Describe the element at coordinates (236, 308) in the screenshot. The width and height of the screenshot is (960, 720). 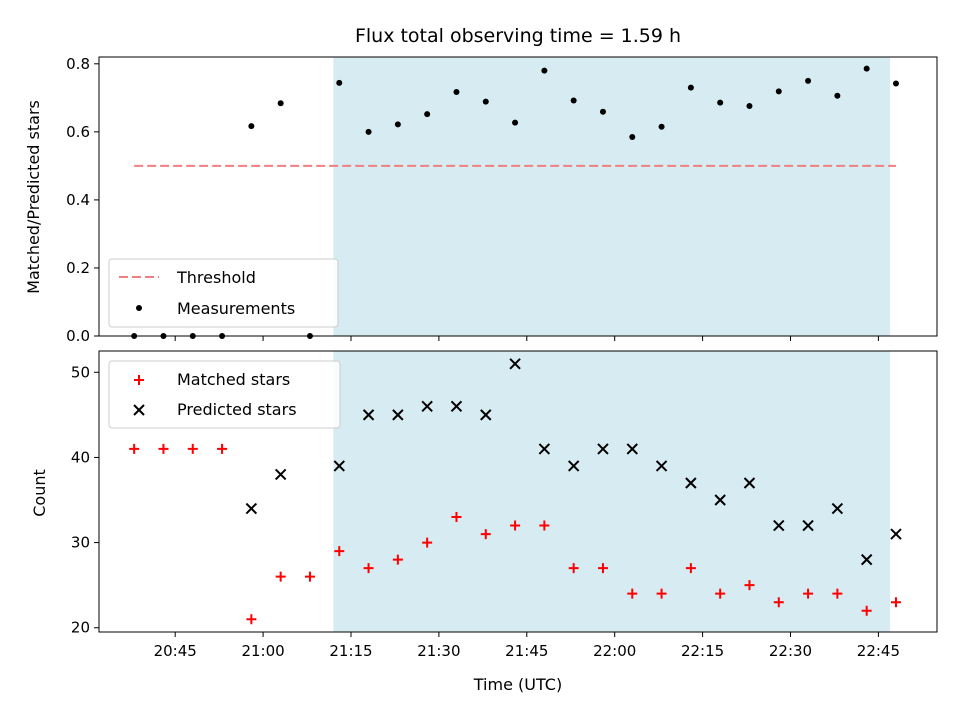
I see `legend-measurements-label: Measurements` at that location.